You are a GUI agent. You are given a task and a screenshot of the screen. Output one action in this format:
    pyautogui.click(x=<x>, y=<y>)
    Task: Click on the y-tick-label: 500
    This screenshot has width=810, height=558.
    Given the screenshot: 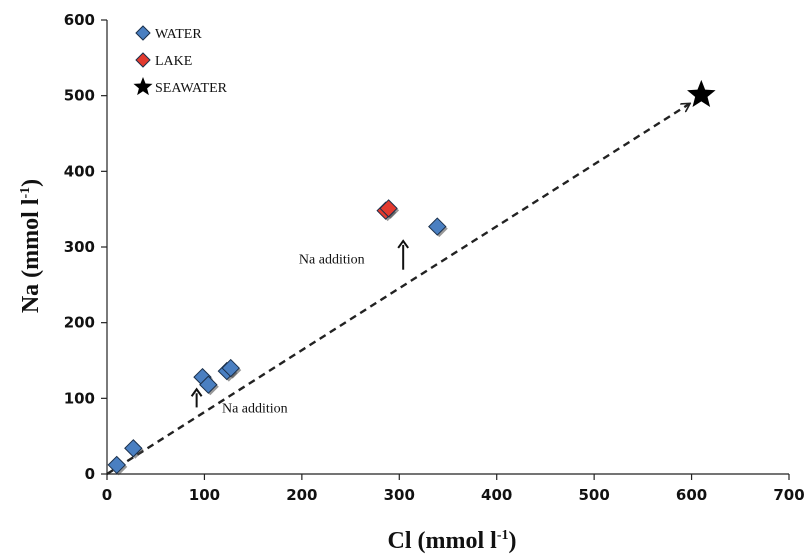 What is the action you would take?
    pyautogui.click(x=79, y=96)
    